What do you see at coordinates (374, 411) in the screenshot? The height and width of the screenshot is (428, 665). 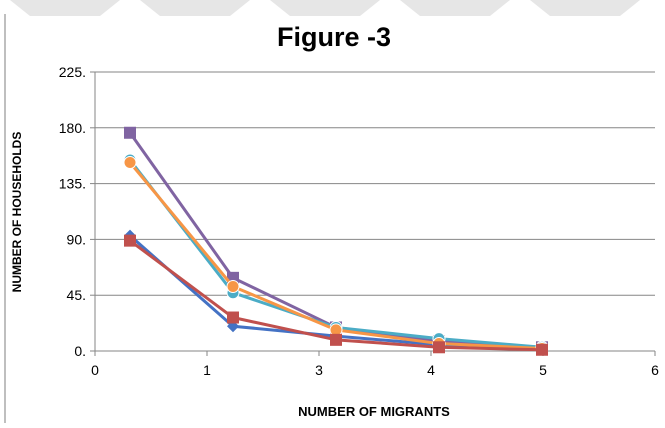 I see `x-axis-label: NUMBER OF MIGRANTS` at bounding box center [374, 411].